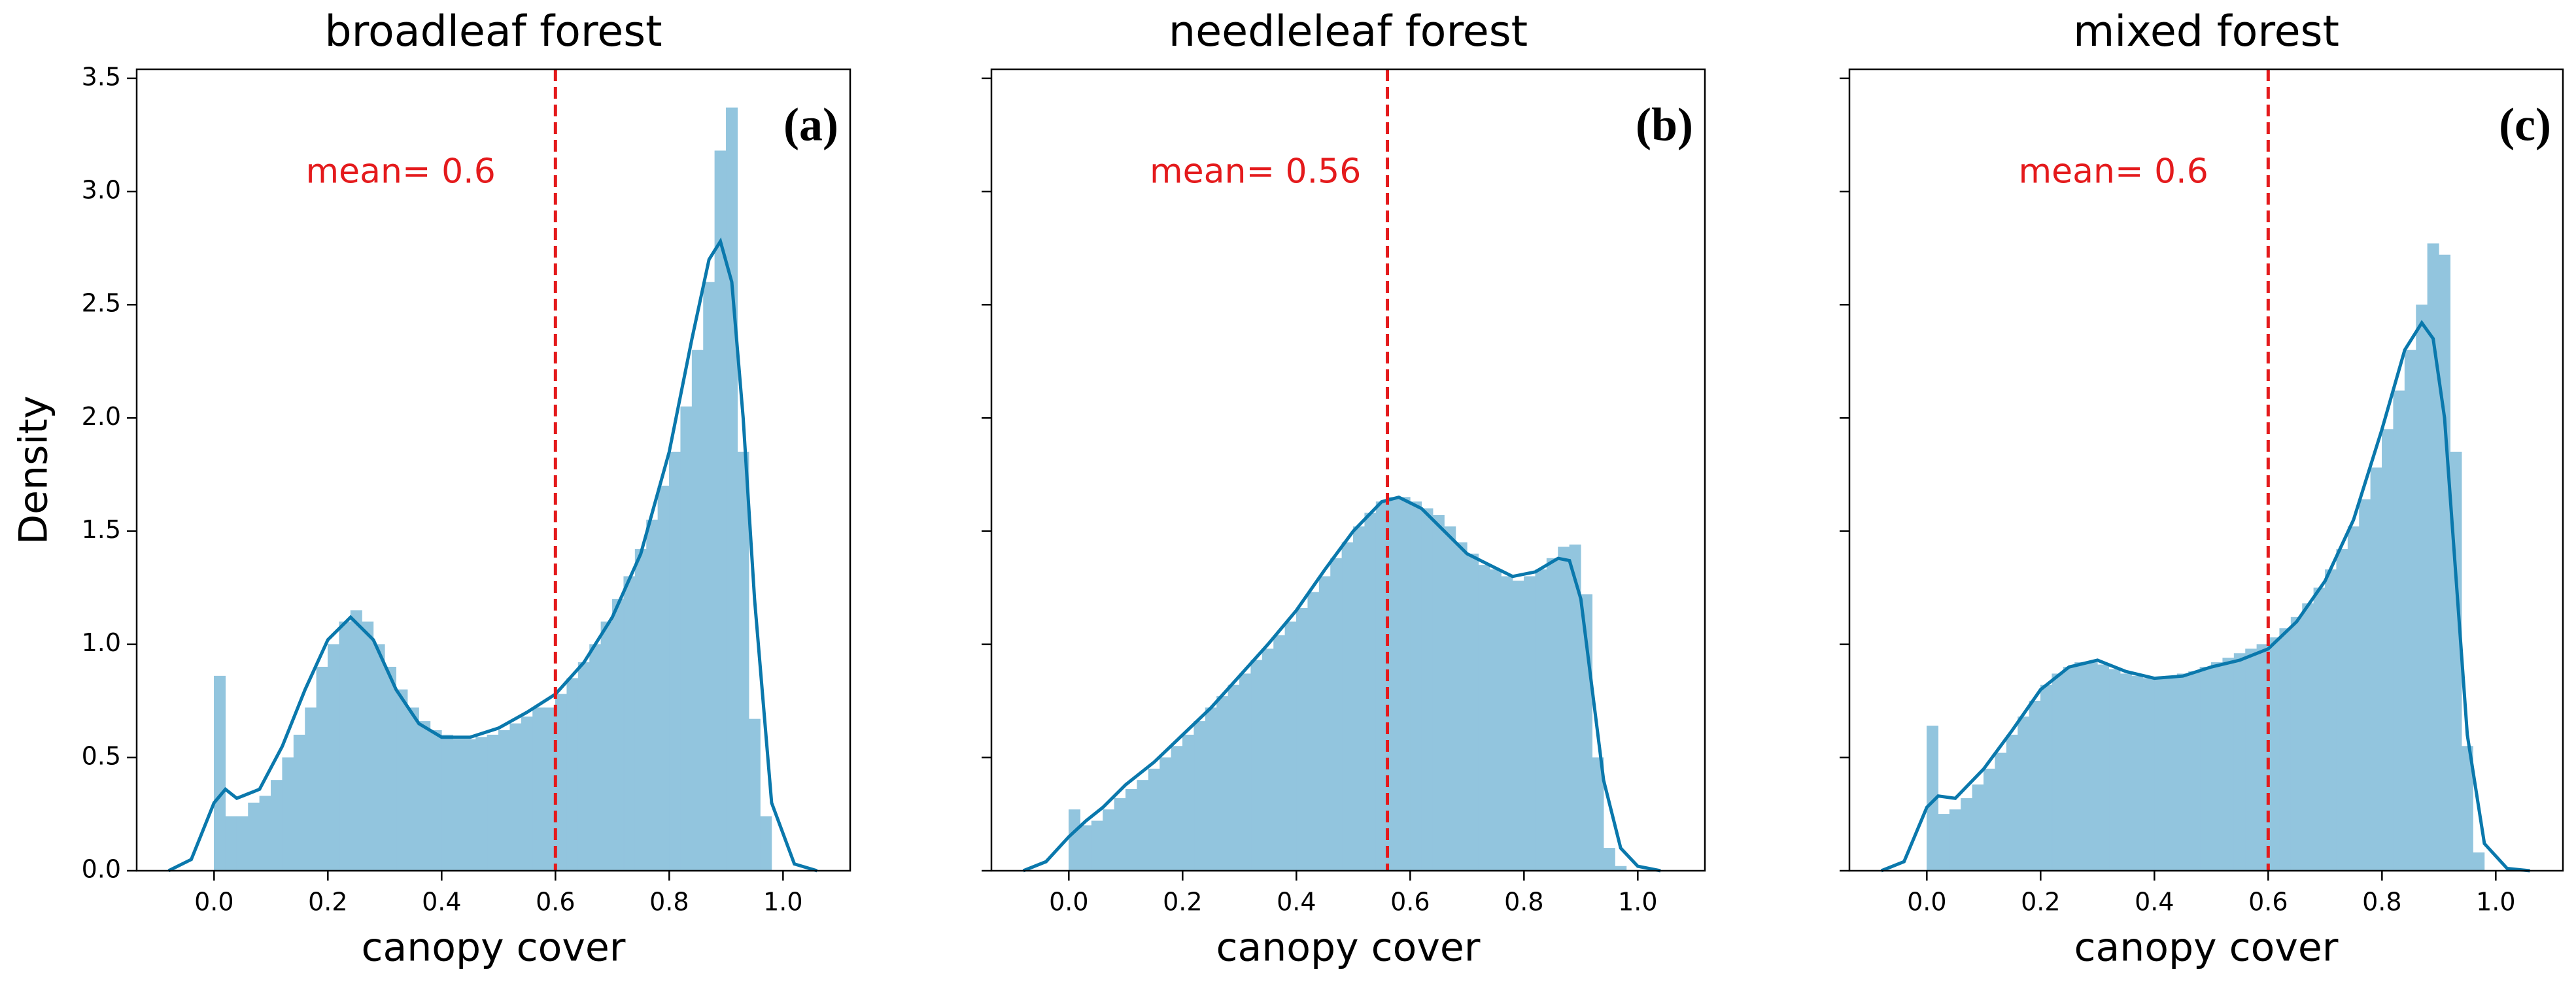 Image resolution: width=2576 pixels, height=993 pixels. Describe the element at coordinates (669, 902) in the screenshot. I see `x-tick-label: 0.8` at that location.